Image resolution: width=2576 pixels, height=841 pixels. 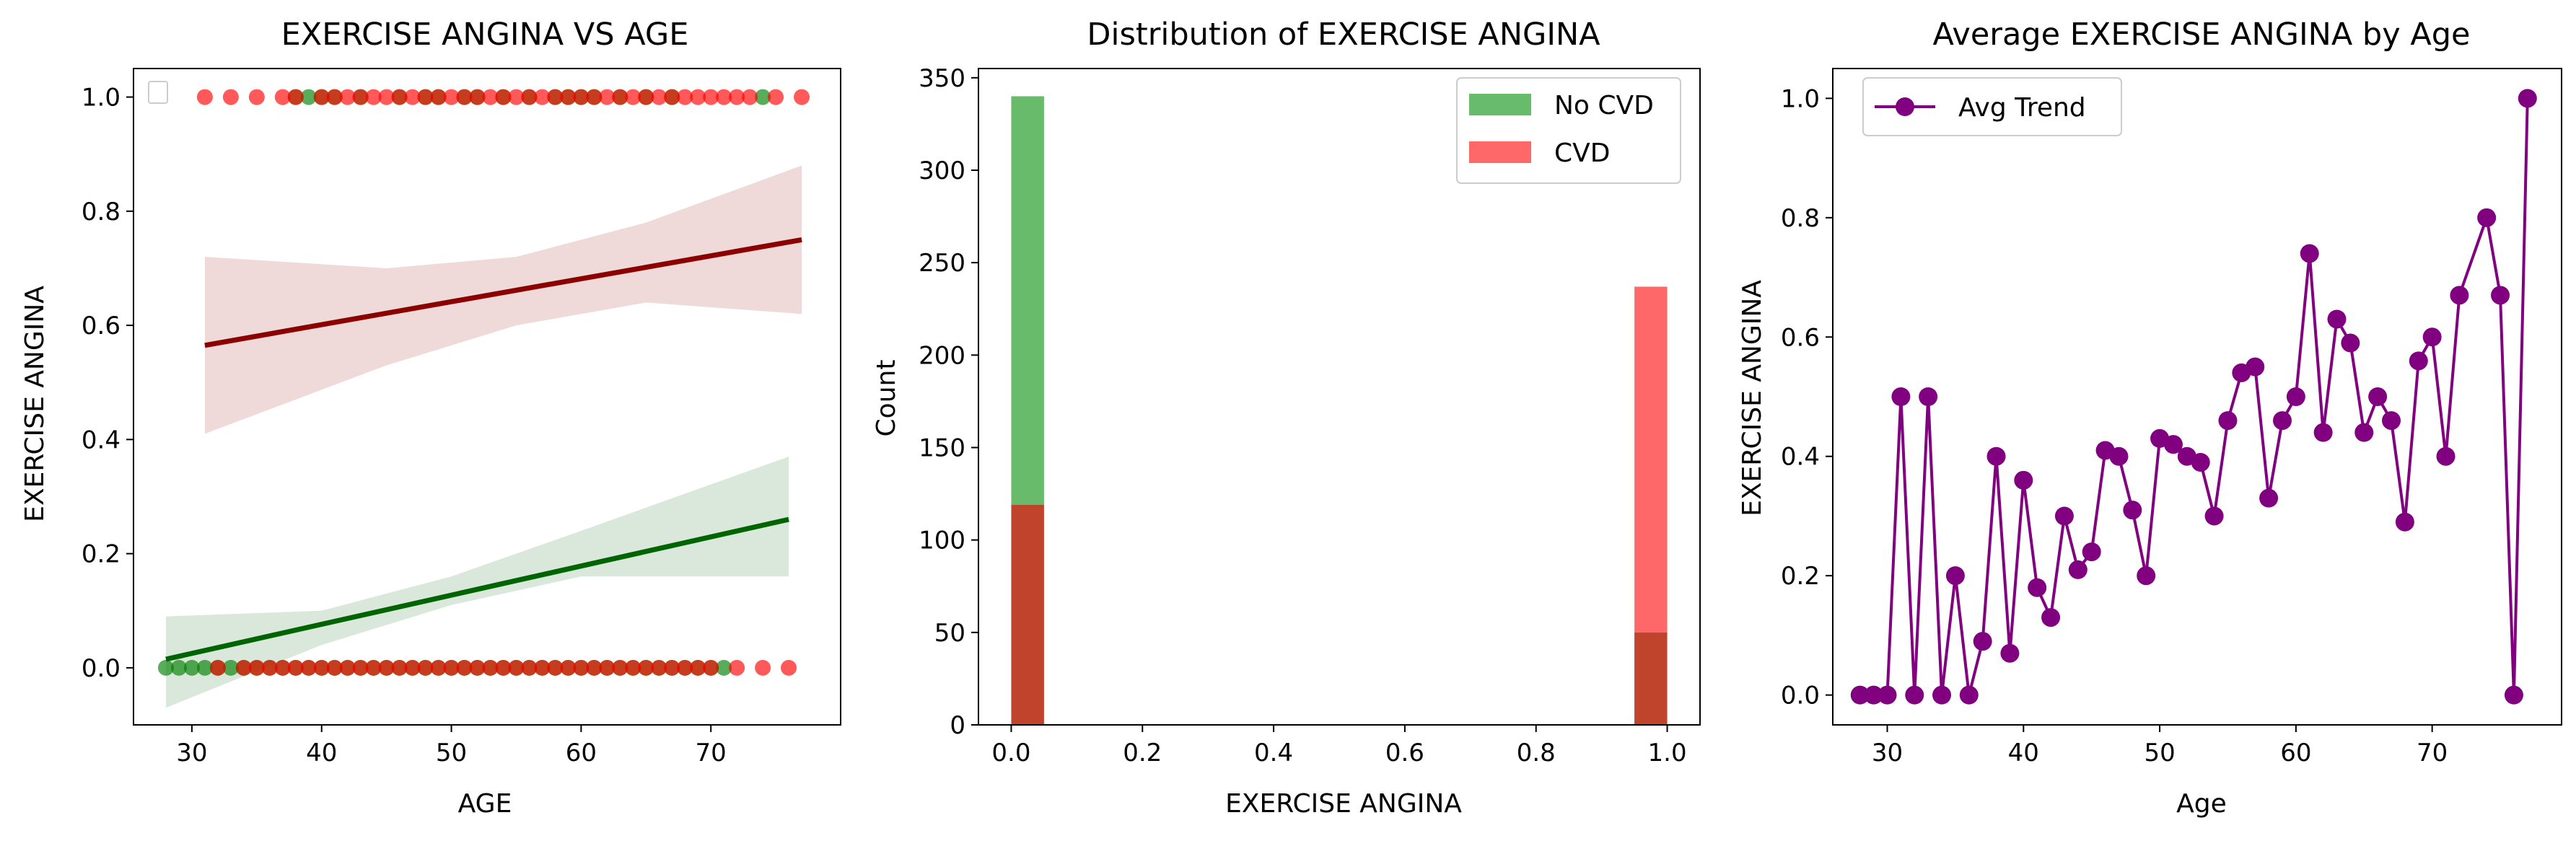 I want to click on line-x-tick-label: 30, so click(x=1887, y=753).